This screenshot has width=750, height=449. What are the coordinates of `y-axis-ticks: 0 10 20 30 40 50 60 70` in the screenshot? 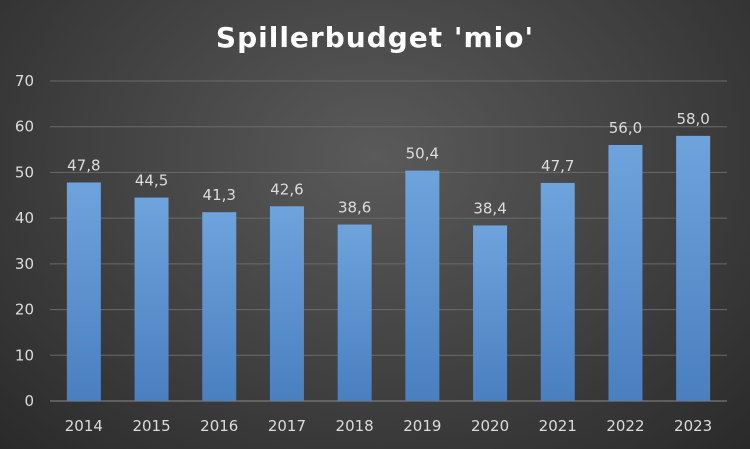 It's located at (24, 241).